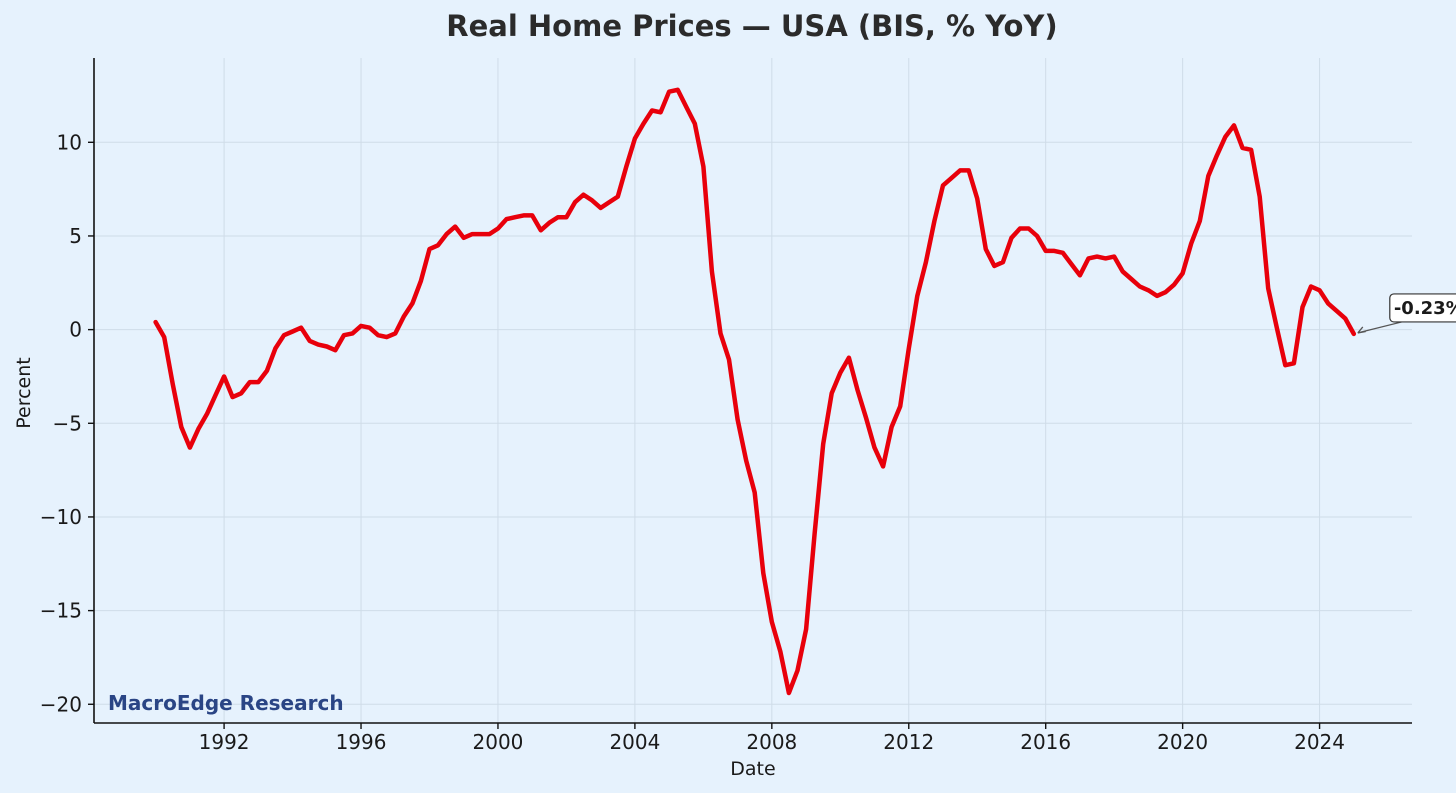  I want to click on annotation-label: -0.23%, so click(1425, 308).